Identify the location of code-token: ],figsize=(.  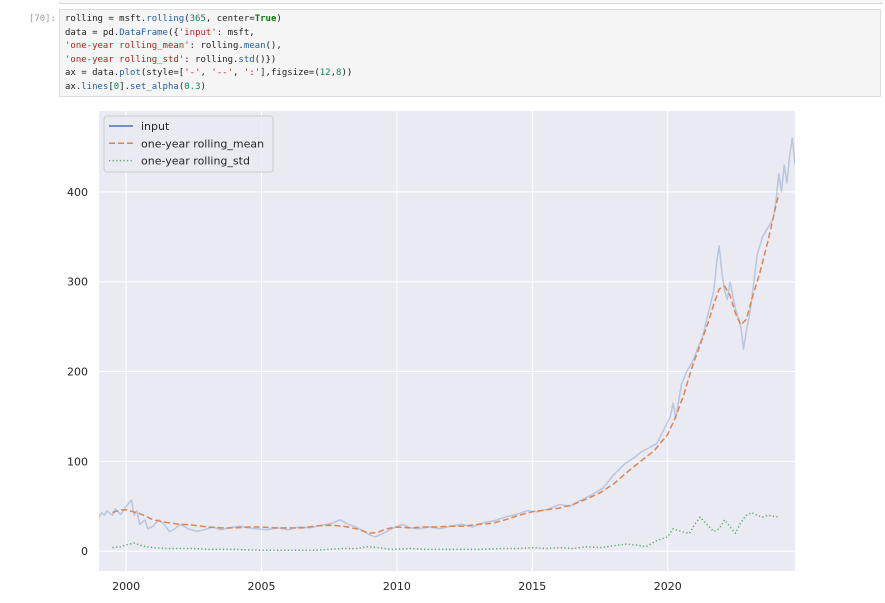
(290, 73).